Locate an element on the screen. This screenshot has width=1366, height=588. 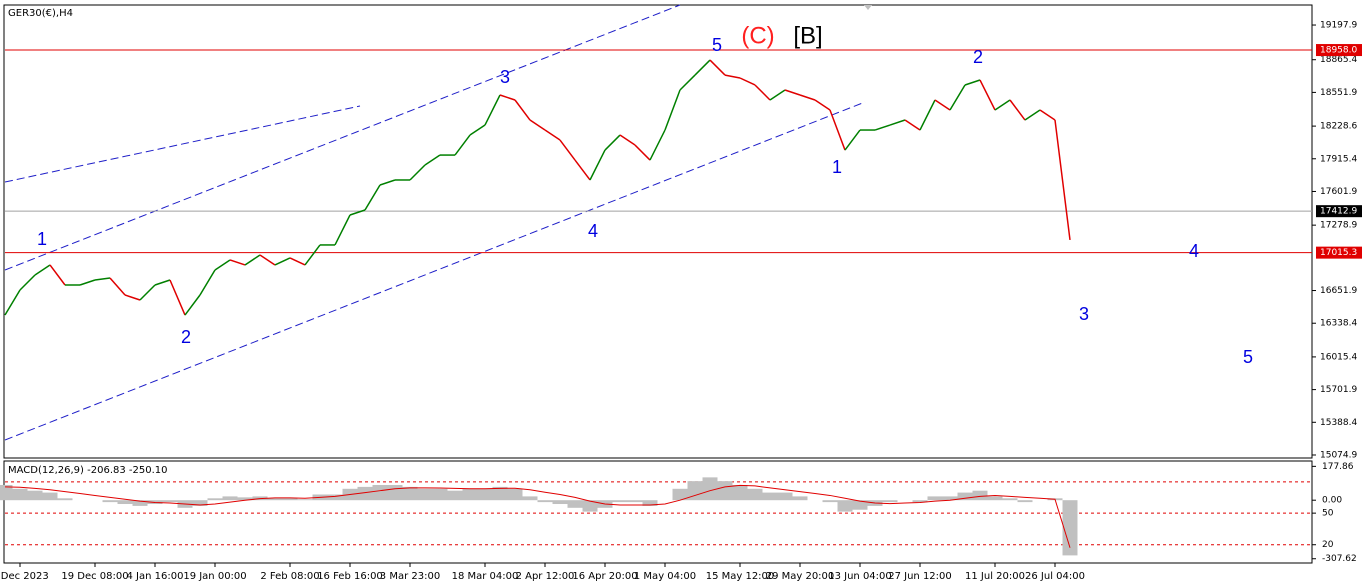
price-level-box is located at coordinates (1339, 211).